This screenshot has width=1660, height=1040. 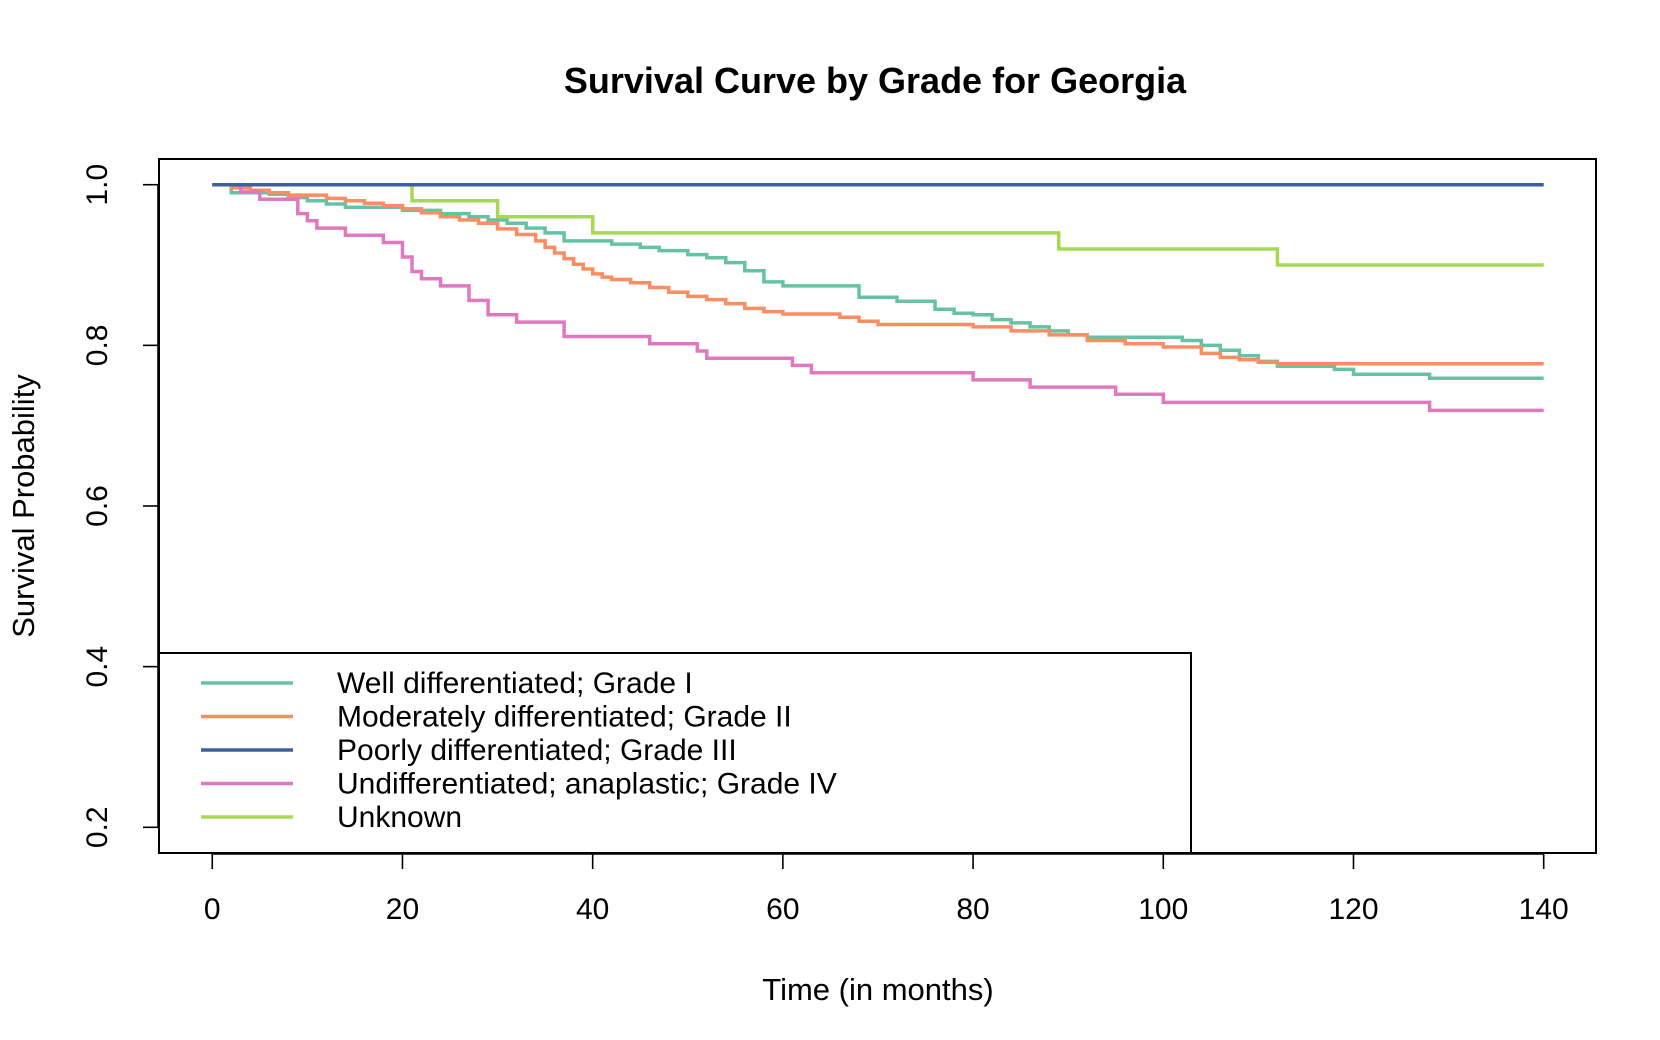 I want to click on y-tick-label: 0.2, so click(x=97, y=827).